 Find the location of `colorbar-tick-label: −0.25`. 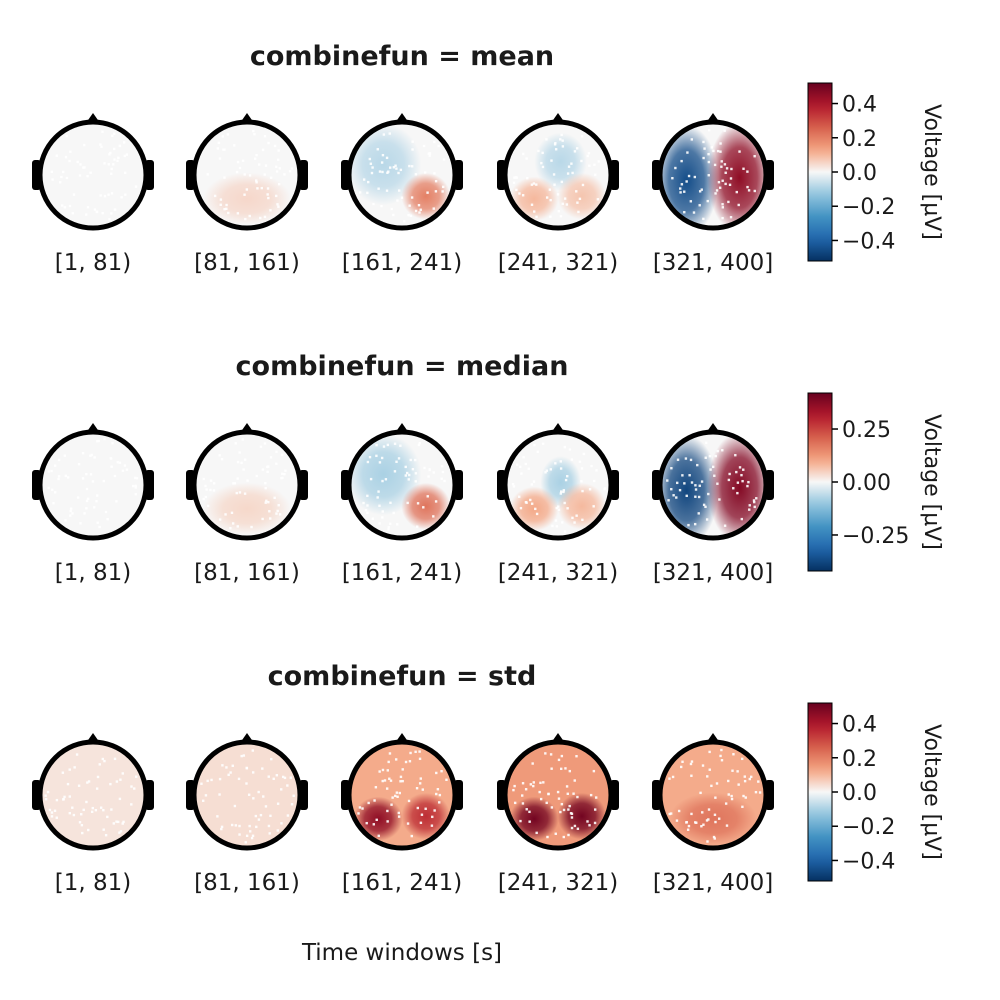

colorbar-tick-label: −0.25 is located at coordinates (875, 536).